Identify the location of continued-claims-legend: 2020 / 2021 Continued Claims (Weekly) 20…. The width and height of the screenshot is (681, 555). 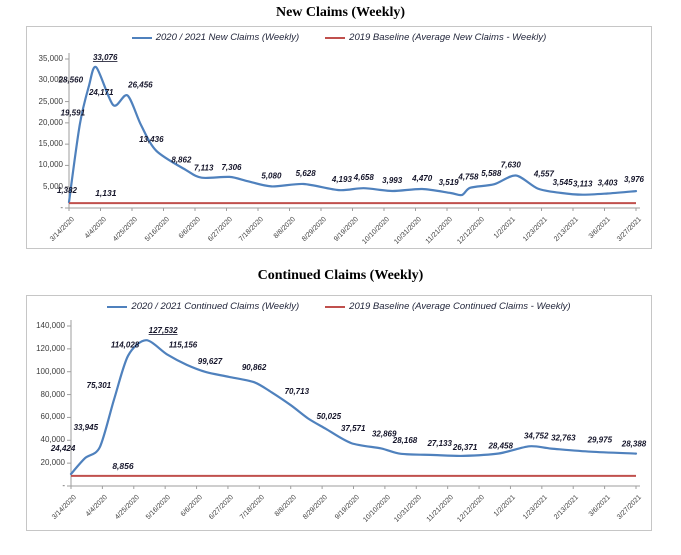
(339, 306).